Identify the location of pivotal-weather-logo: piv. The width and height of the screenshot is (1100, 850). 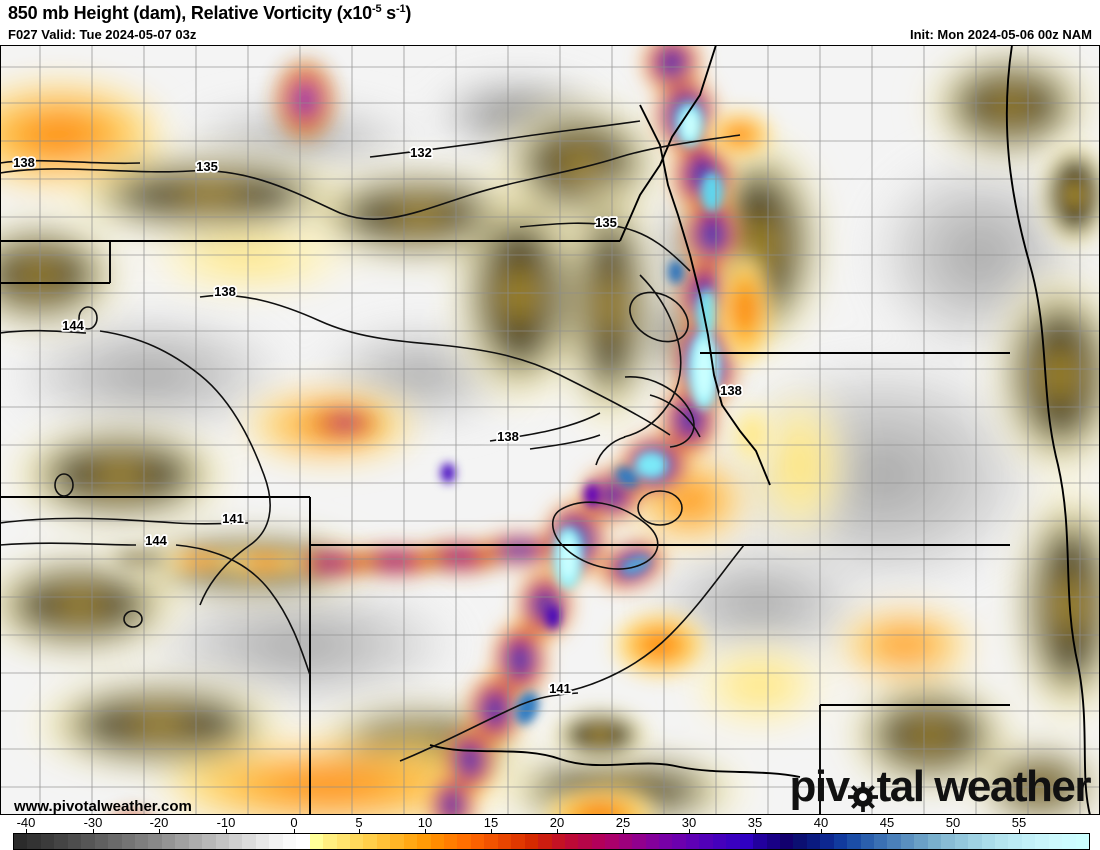
(941, 788).